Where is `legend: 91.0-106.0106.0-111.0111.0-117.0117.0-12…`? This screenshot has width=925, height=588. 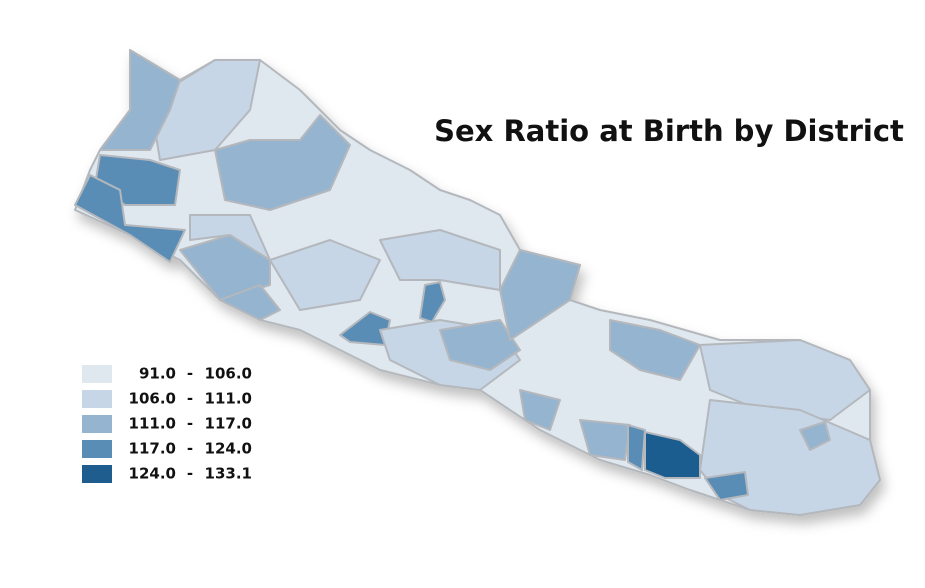 legend: 91.0-106.0106.0-111.0111.0-117.0117.0-12… is located at coordinates (167, 424).